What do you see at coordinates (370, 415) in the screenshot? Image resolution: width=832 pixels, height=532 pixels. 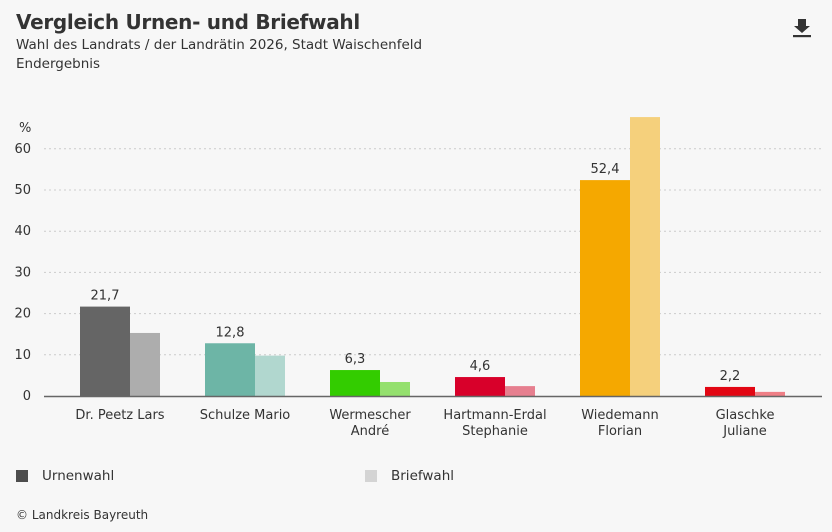 I see `x-tick-label: Wermescher` at bounding box center [370, 415].